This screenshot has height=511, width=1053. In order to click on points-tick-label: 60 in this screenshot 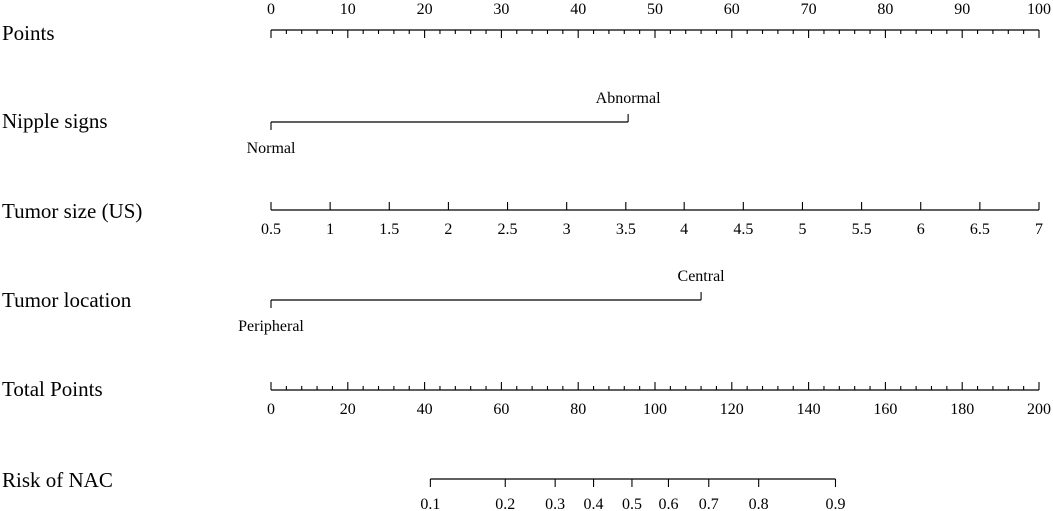, I will do `click(732, 9)`.